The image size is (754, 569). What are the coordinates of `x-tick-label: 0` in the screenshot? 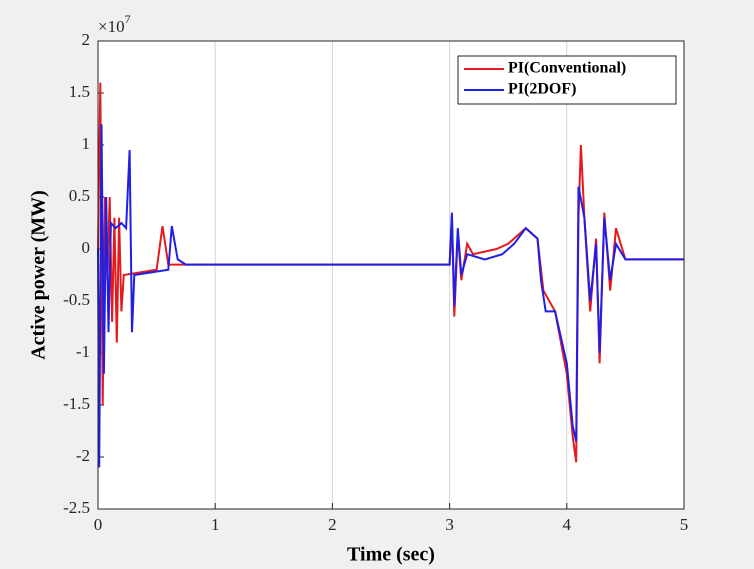 It's located at (98, 524).